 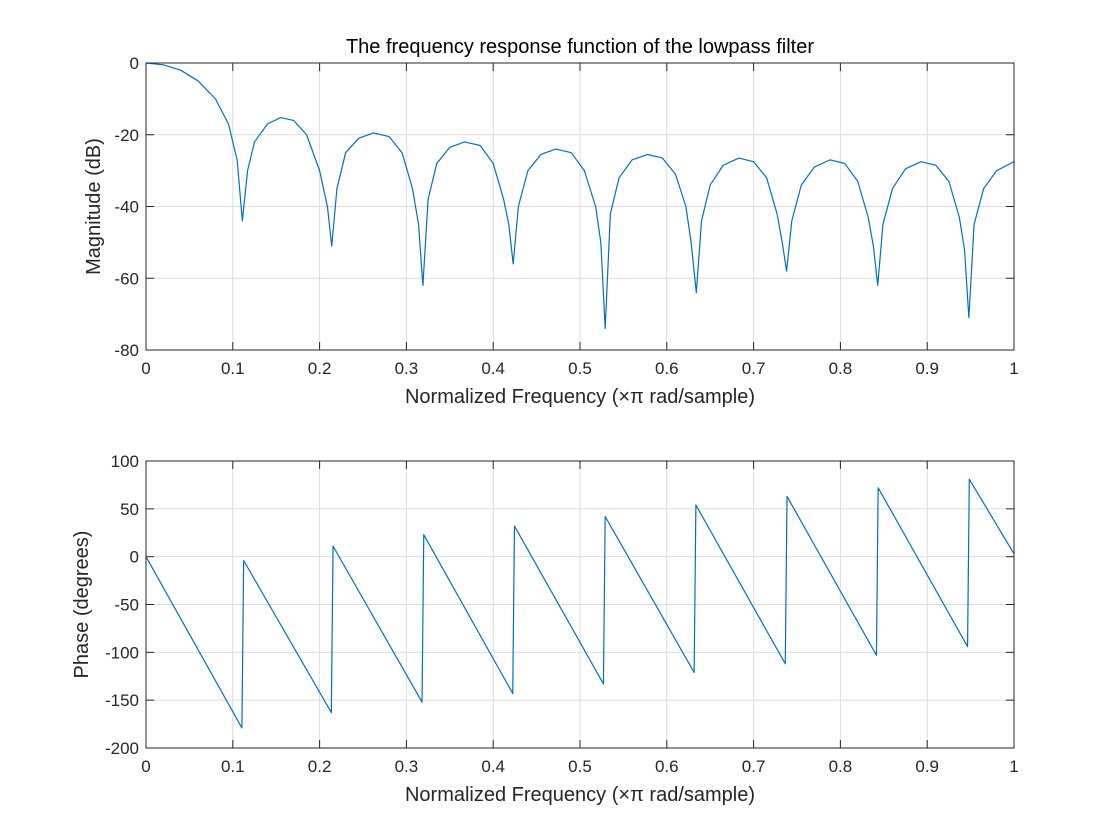 I want to click on magnitude-x-tick-label: 0.3, so click(x=407, y=368).